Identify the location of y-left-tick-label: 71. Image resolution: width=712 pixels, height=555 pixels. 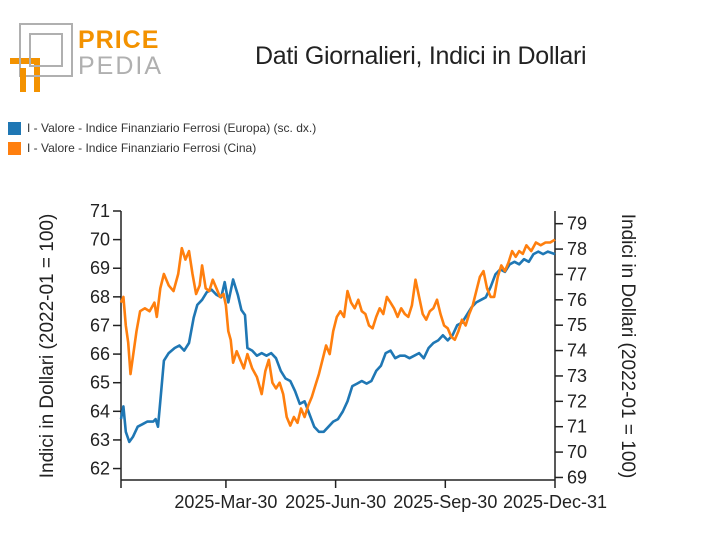
(100, 211).